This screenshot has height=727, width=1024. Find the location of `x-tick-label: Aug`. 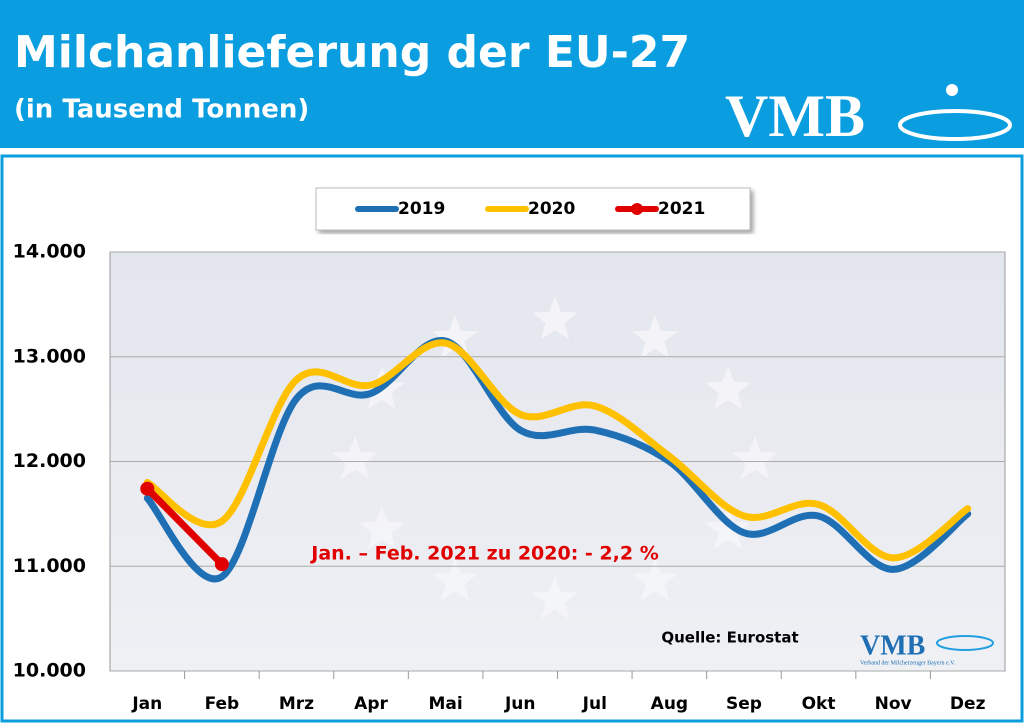

x-tick-label: Aug is located at coordinates (669, 704).